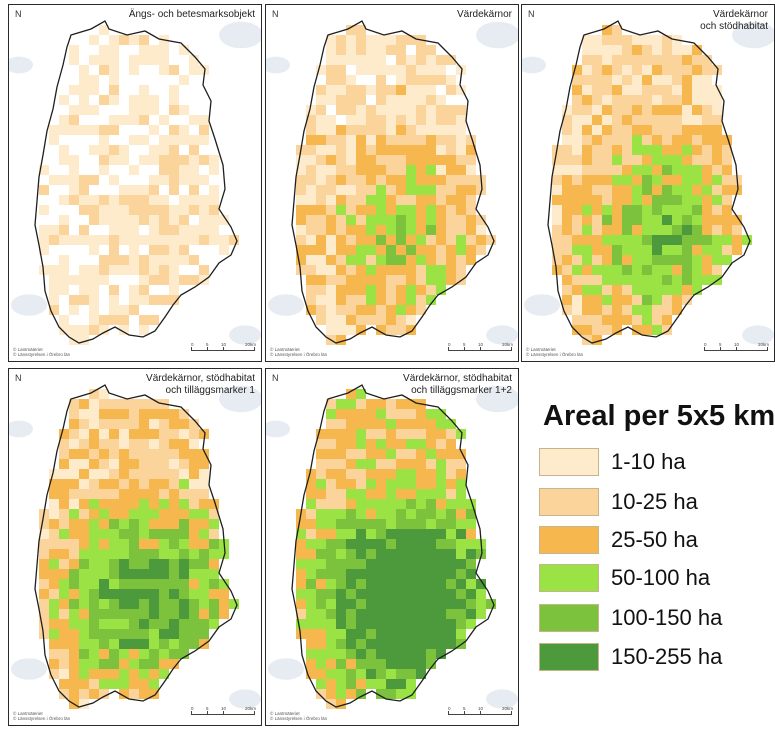 This screenshot has height=731, width=775. I want to click on county-boundary, so click(136, 546).